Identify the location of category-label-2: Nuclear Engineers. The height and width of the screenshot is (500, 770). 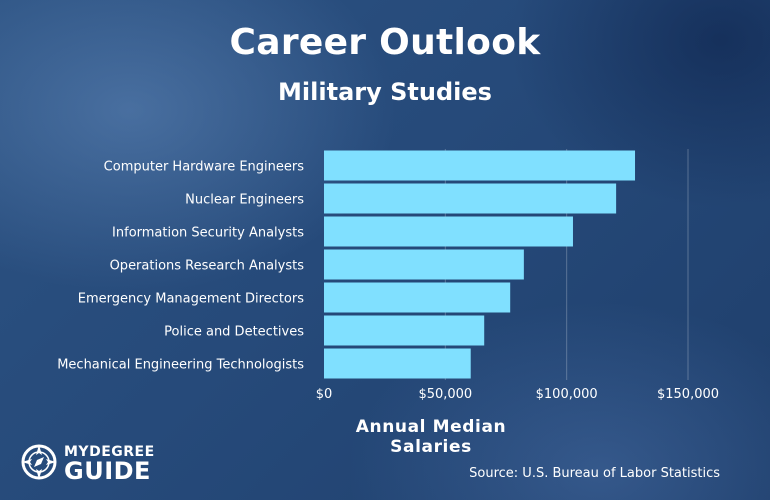
(244, 200).